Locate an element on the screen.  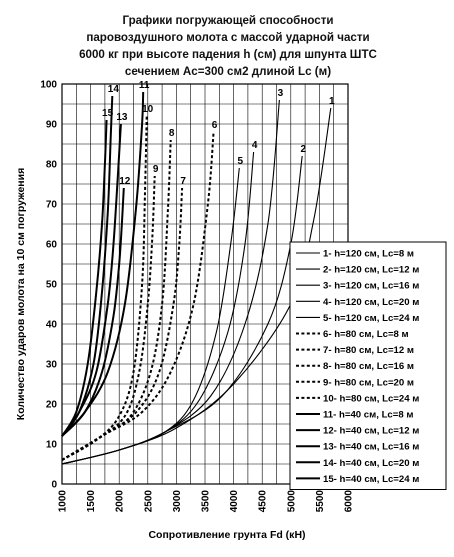
legend-item: 3- h=120 см, Lc=16 м is located at coordinates (357, 286).